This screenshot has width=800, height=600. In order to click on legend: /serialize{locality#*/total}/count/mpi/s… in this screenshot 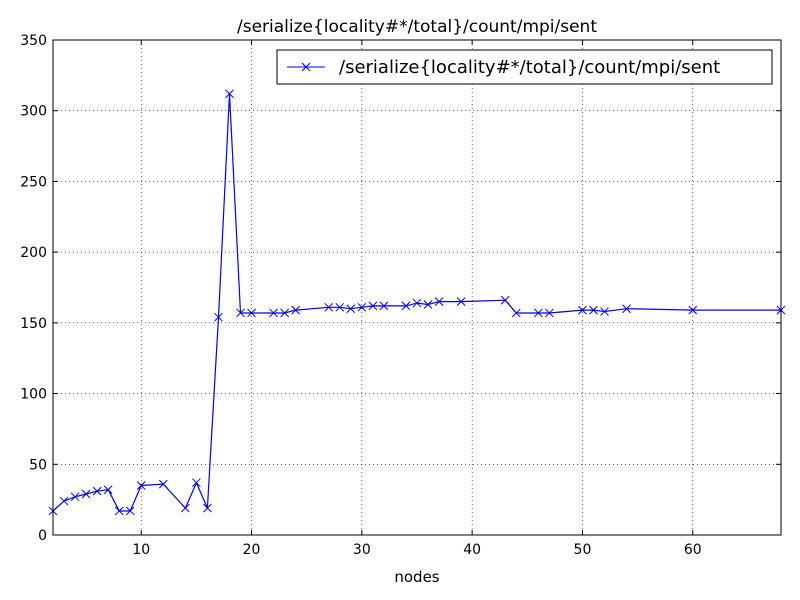, I will do `click(524, 67)`.